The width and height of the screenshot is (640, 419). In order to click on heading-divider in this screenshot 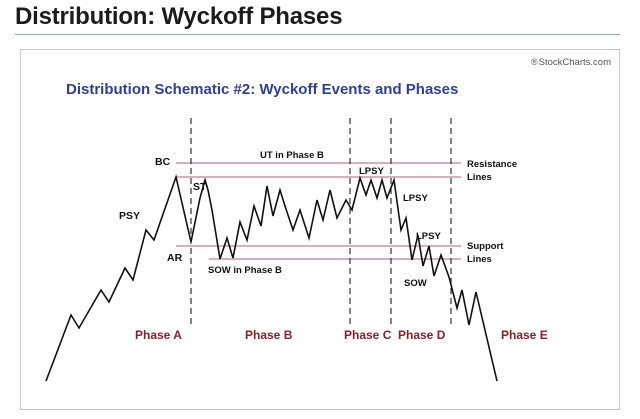, I will do `click(317, 34)`.